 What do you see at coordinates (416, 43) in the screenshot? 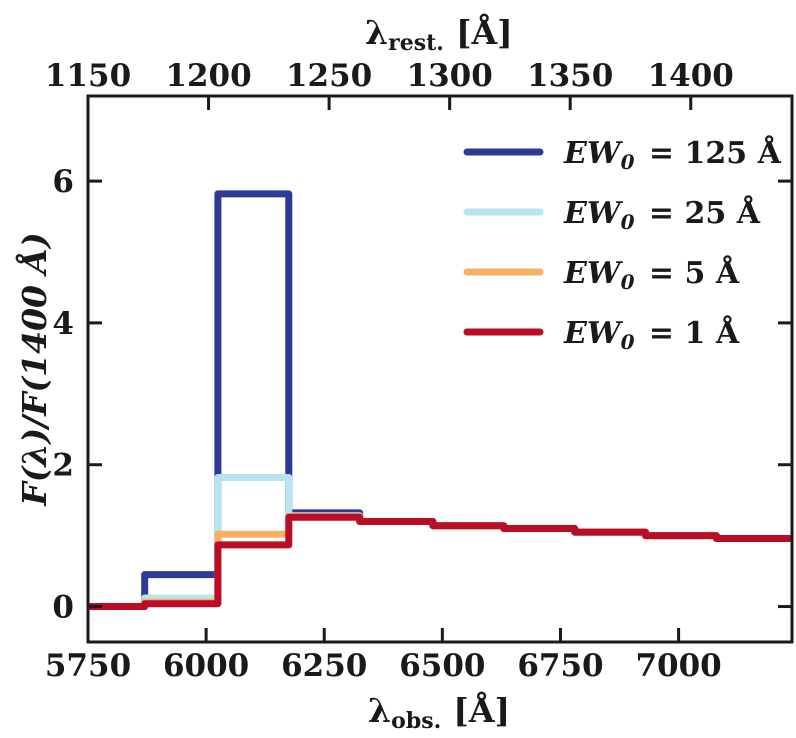
I see `x2-axis-title-sub: rest.` at bounding box center [416, 43].